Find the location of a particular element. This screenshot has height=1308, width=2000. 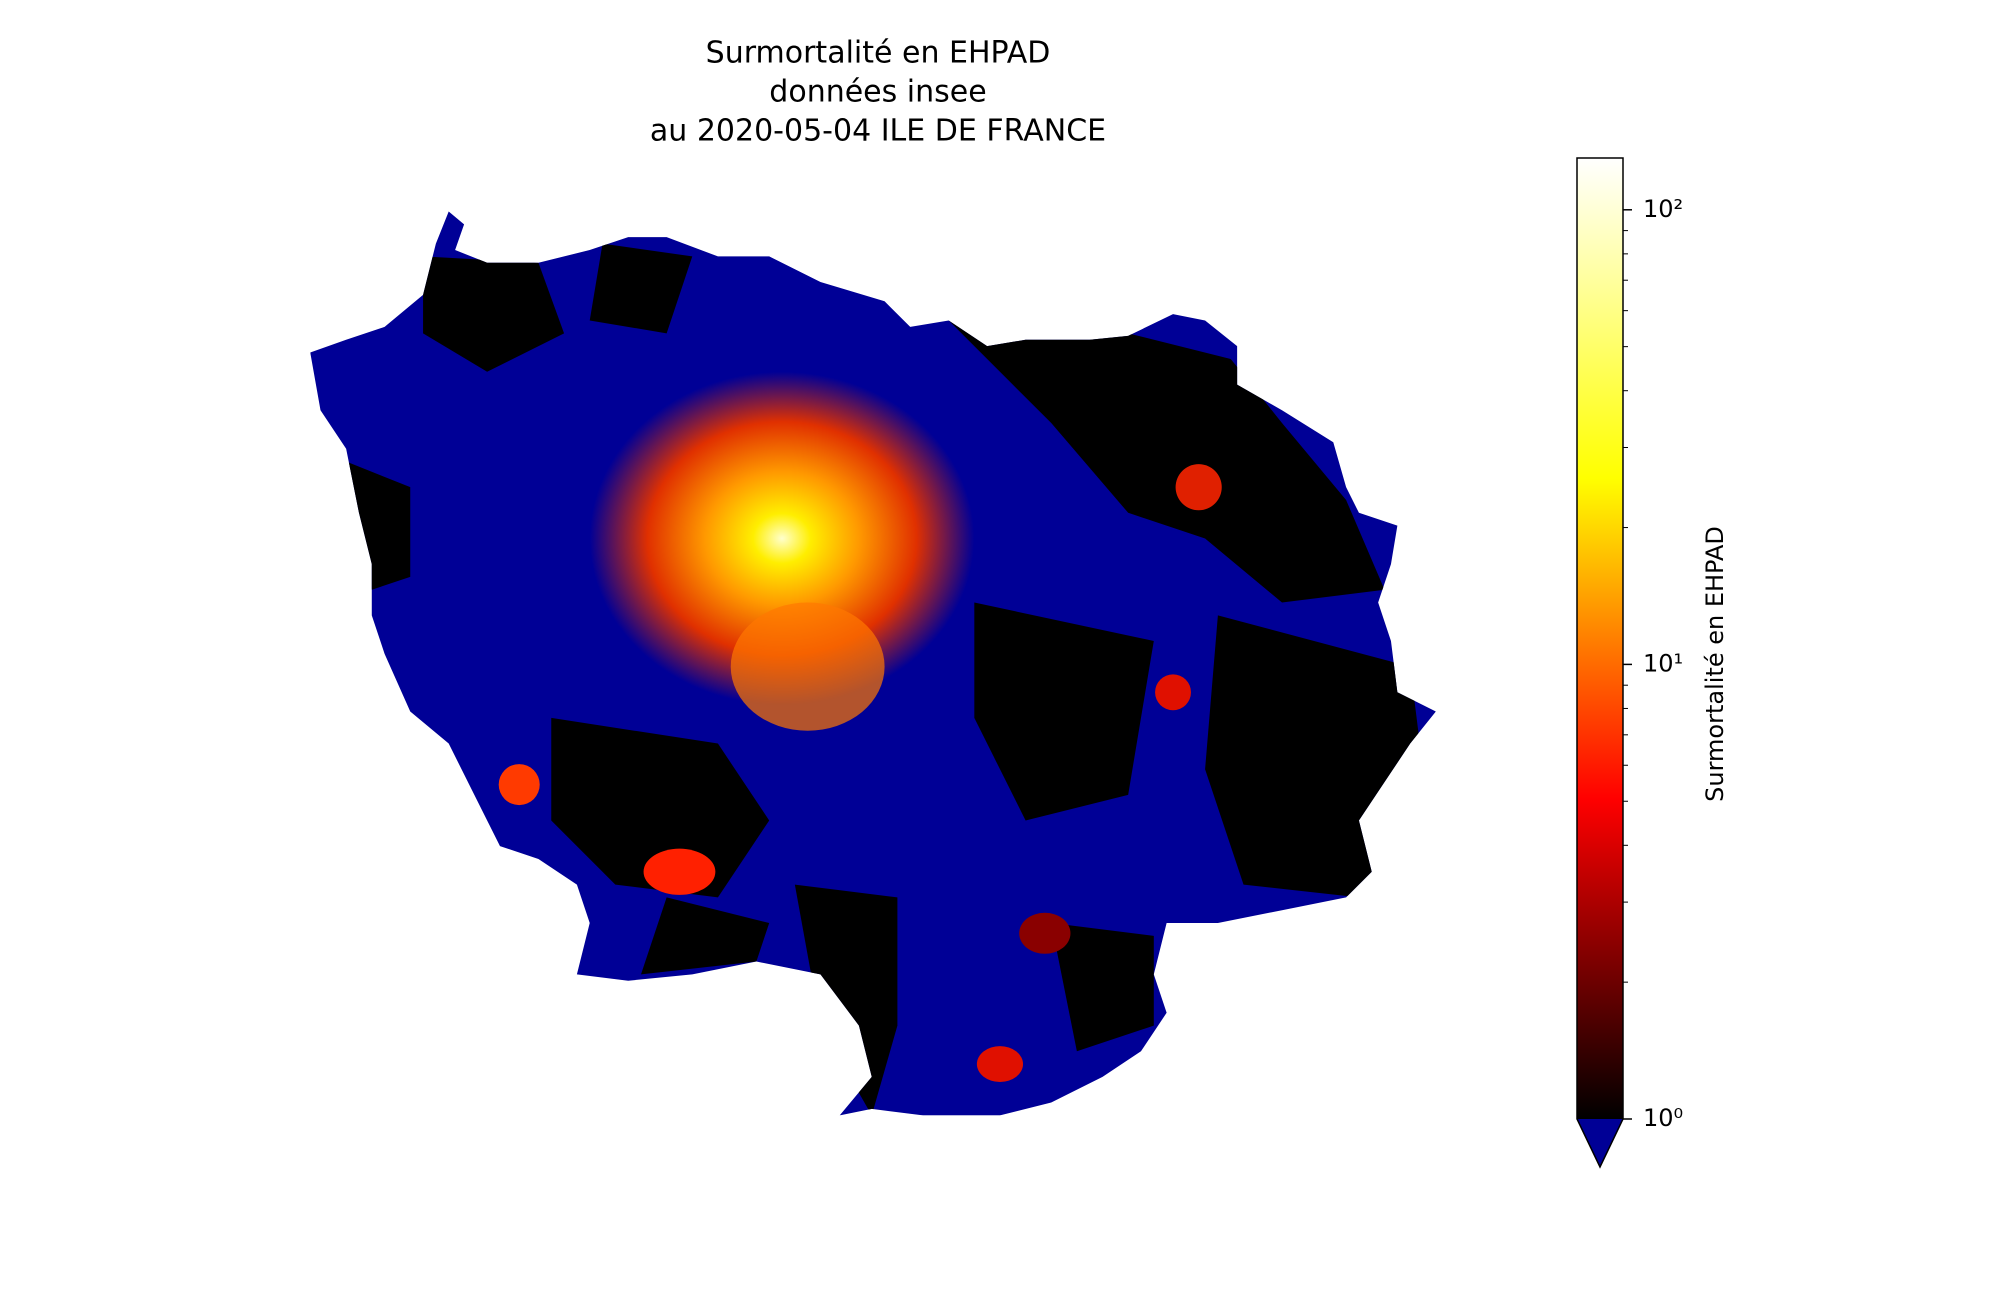

colorbar-under is located at coordinates (1600, 1143).